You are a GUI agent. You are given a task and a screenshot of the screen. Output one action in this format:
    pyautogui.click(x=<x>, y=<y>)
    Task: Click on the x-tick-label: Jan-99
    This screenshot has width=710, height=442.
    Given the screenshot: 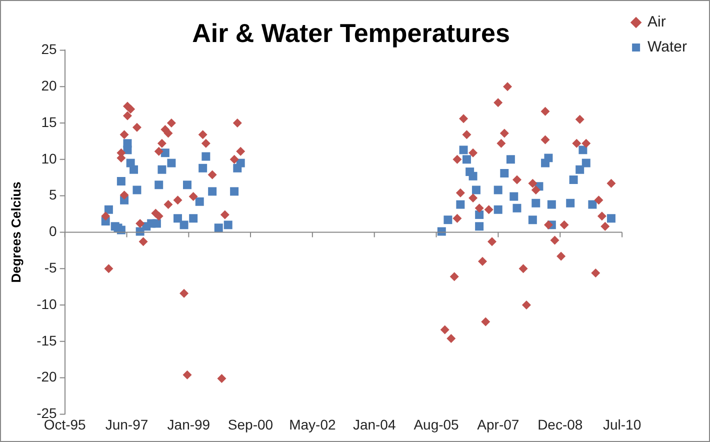 What is the action you would take?
    pyautogui.click(x=188, y=424)
    